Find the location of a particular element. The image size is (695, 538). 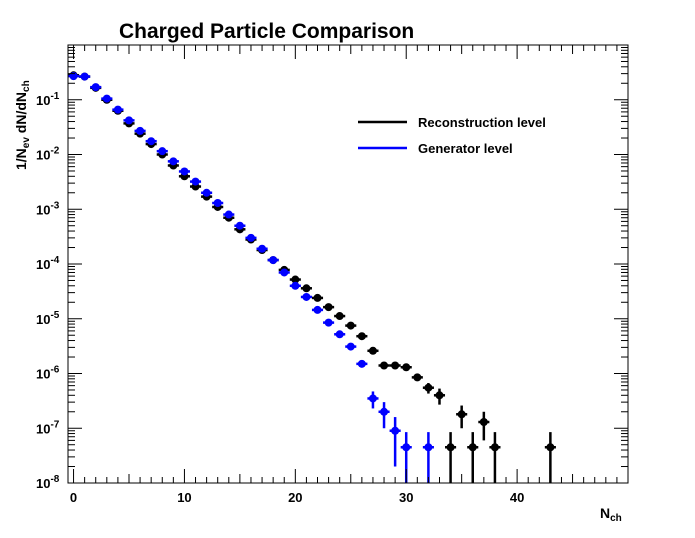

y-tick-label: 10⁻² is located at coordinates (48, 154).